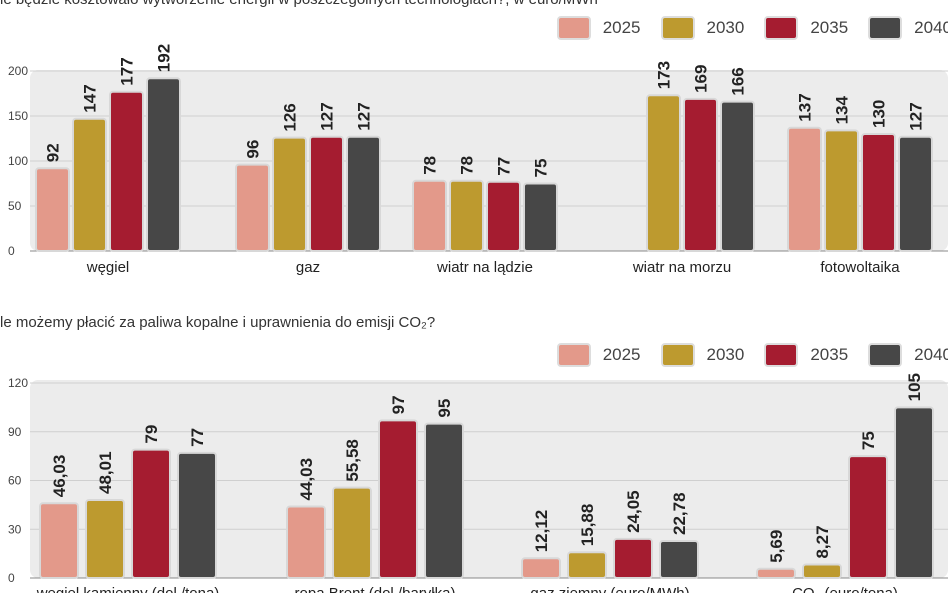 The image size is (948, 593). I want to click on data-label: 46,03, so click(59, 476).